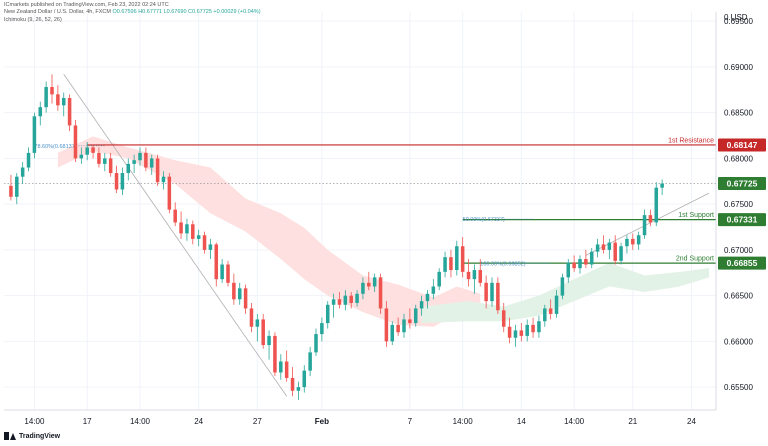 The image size is (768, 446). Describe the element at coordinates (736, 17) in the screenshot. I see `y-axis-unit: 0.USD` at that location.